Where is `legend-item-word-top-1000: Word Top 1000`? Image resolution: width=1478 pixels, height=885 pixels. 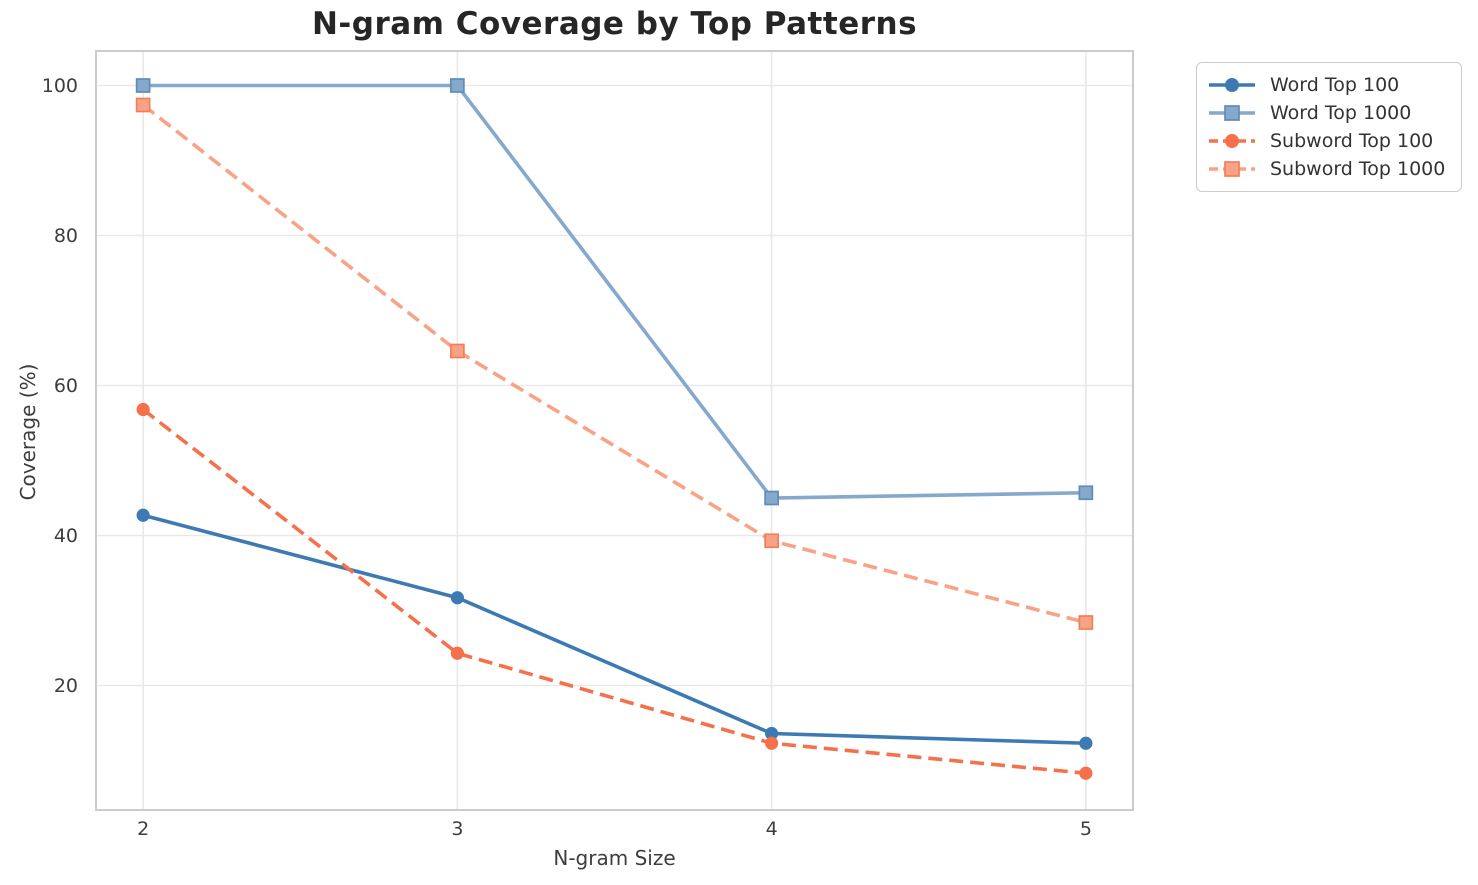 legend-item-word-top-1000: Word Top 1000 is located at coordinates (1329, 113).